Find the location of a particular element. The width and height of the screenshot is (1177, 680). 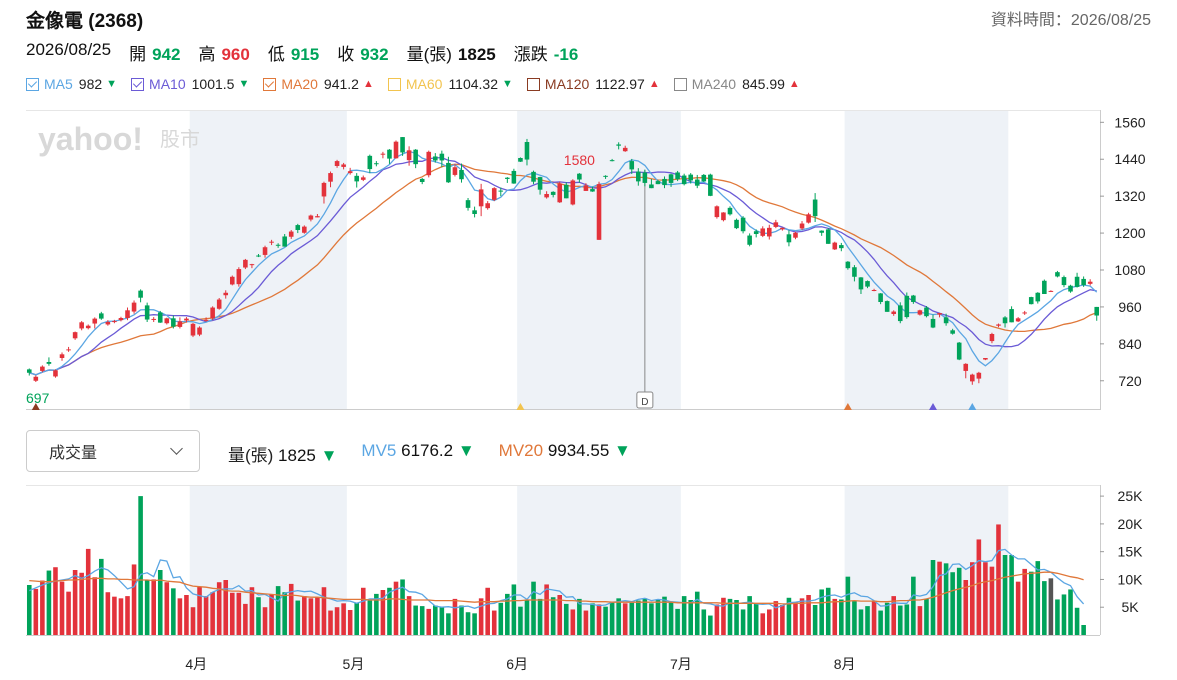

quote-low: 低 915 is located at coordinates (293, 54).